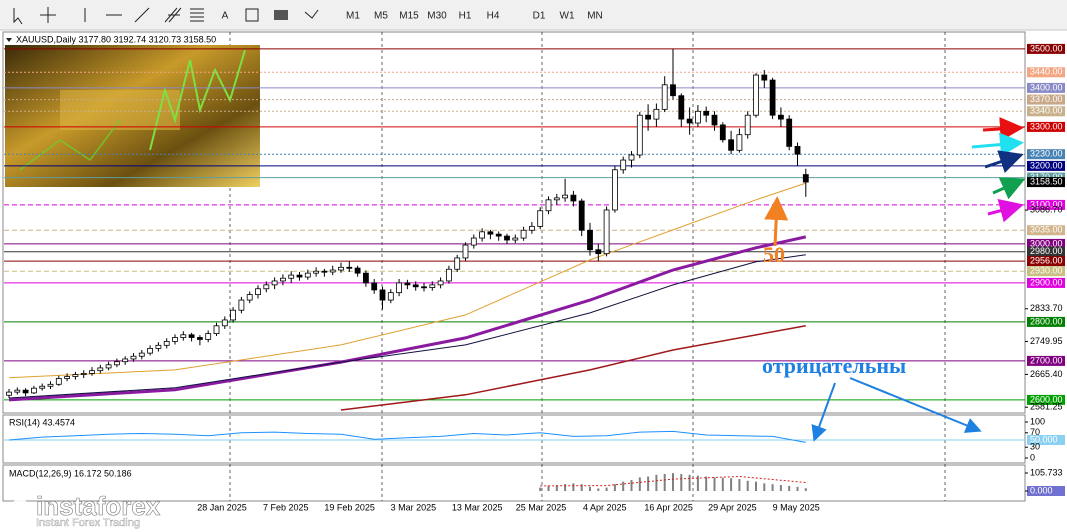 The width and height of the screenshot is (1067, 532). Describe the element at coordinates (567, 16) in the screenshot. I see `timeframe-button: W1` at that location.